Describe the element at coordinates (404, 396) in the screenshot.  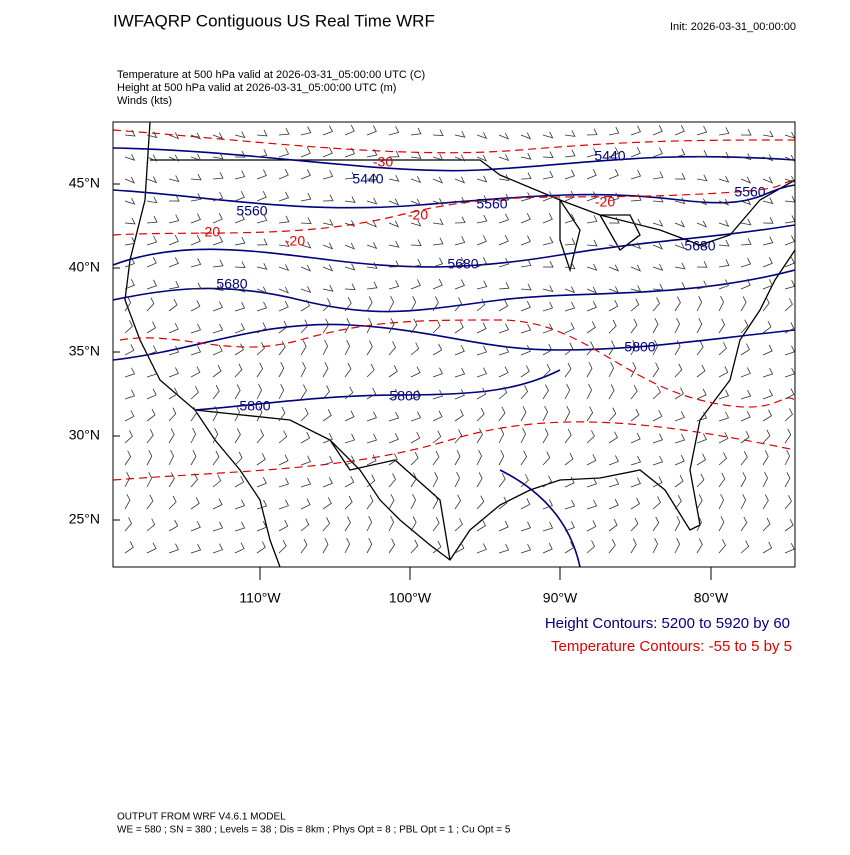
I see `height-contour-label: 5800` at that location.